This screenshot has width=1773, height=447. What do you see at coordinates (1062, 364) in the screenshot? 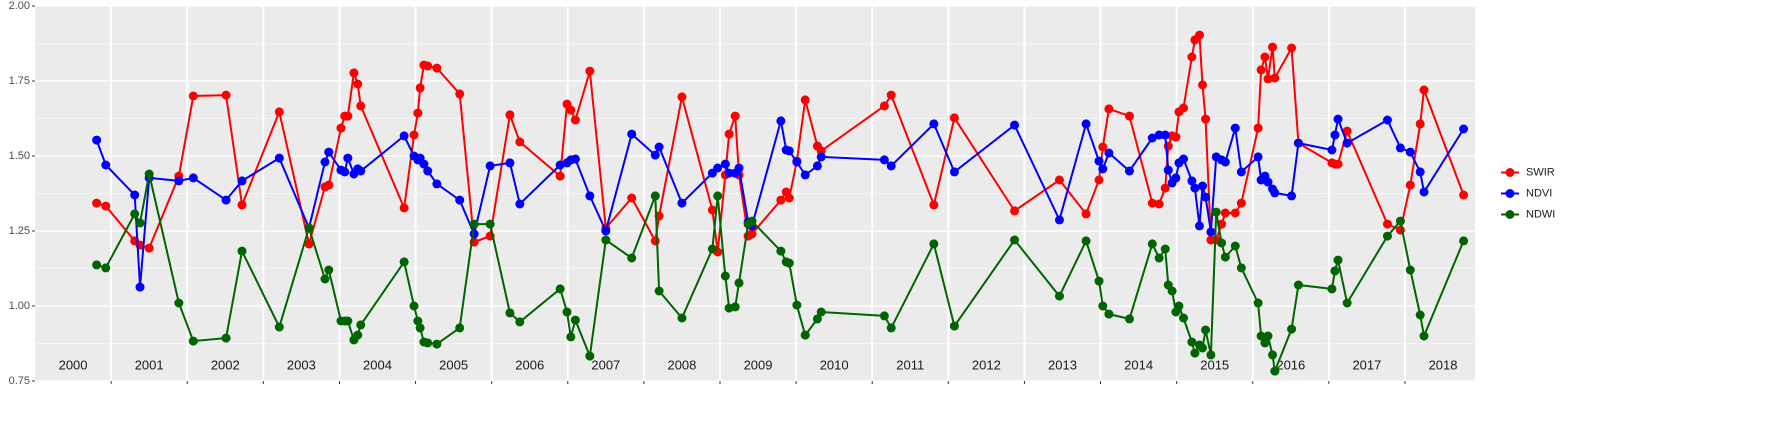
I see `year-label: 2013` at bounding box center [1062, 364].